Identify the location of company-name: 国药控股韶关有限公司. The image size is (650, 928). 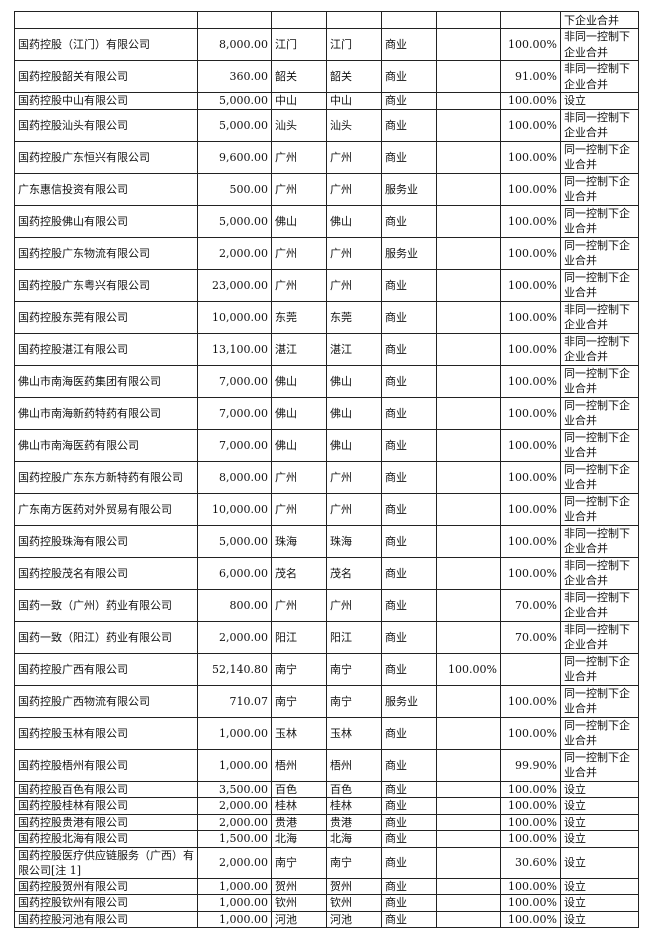
(106, 76).